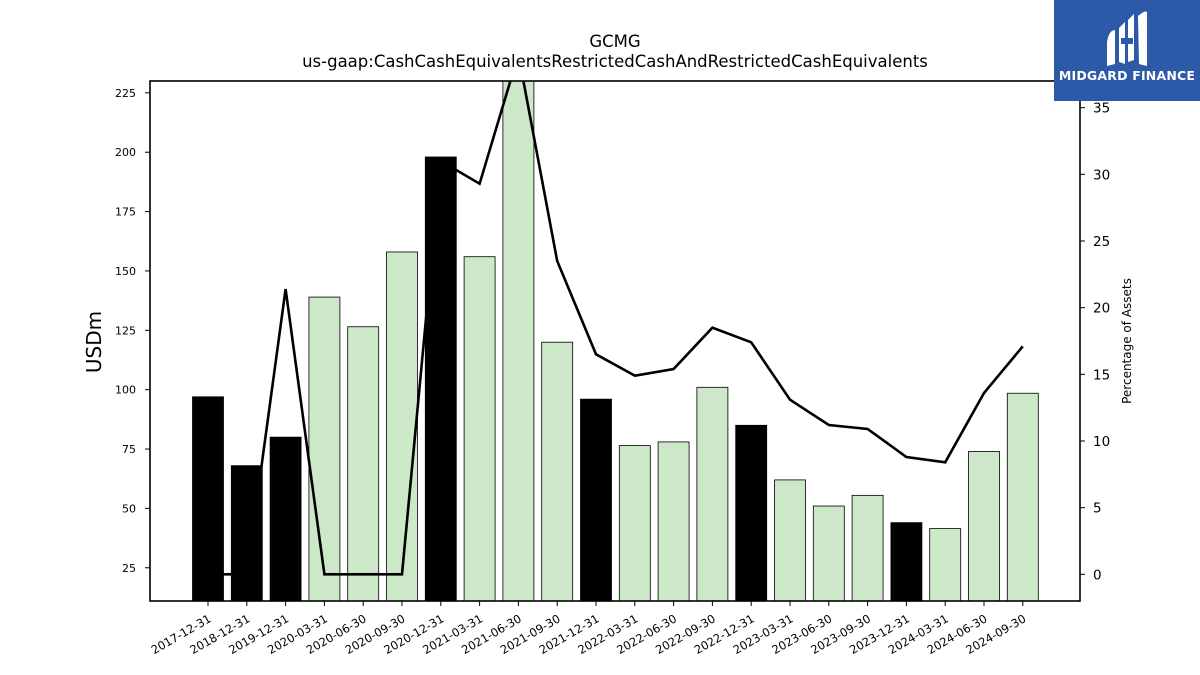  I want to click on midgard-finance-logo: MIDGARD FINANCE, so click(1127, 50).